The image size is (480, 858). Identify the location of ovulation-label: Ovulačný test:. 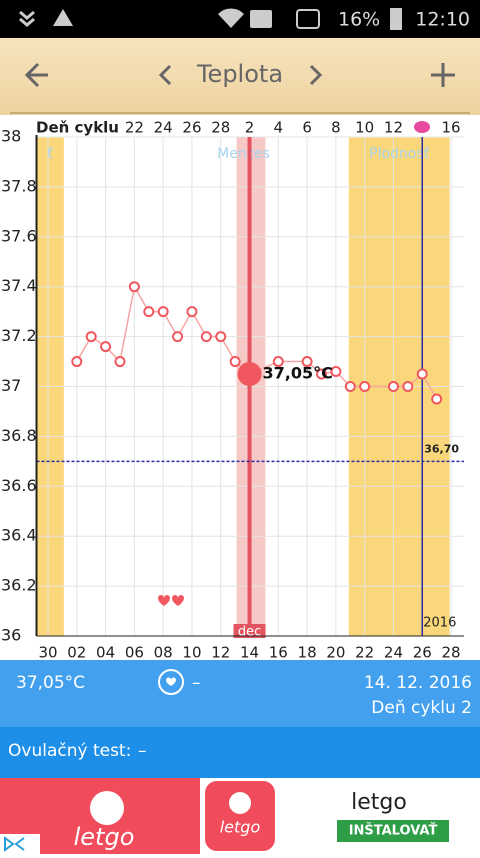
(69, 751).